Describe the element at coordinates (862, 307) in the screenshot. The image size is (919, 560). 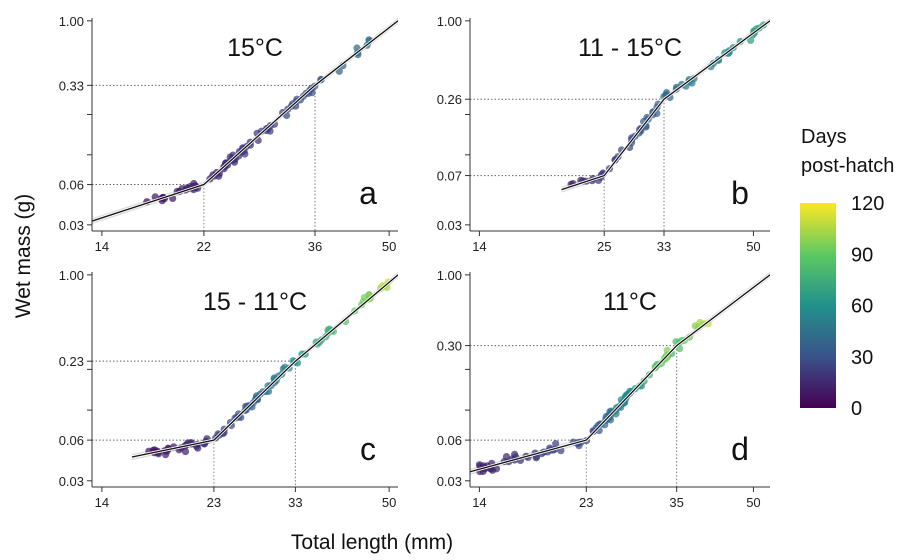
I see `colorbar-tick-label: 60` at that location.